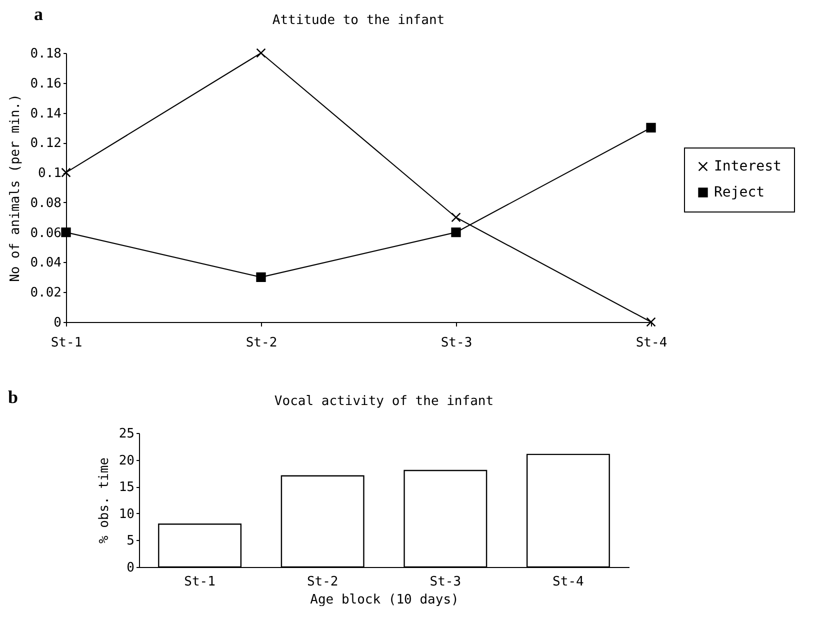  I want to click on x-axis-title: Age block (10 days), so click(384, 600).